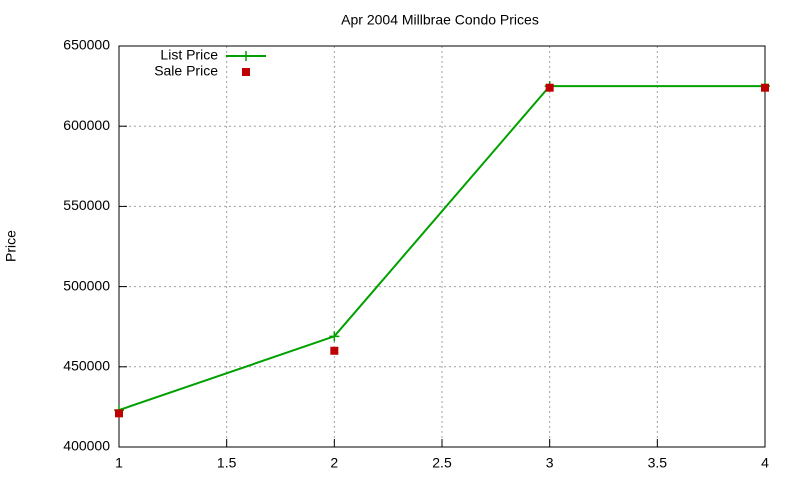 This screenshot has width=800, height=480. I want to click on chart-title: Apr 2004 Millbrae Condo Prices, so click(440, 20).